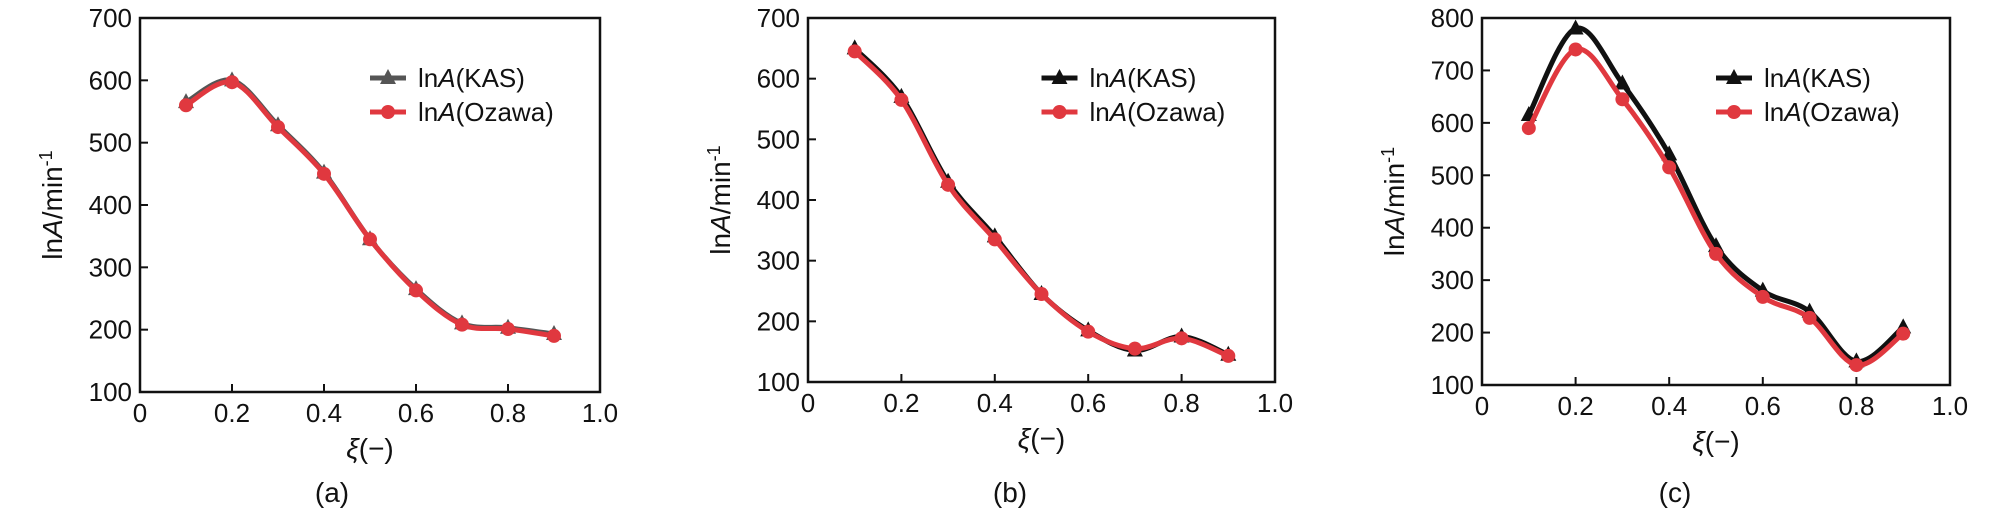  Describe the element at coordinates (778, 79) in the screenshot. I see `y-tick-label: 600` at that location.